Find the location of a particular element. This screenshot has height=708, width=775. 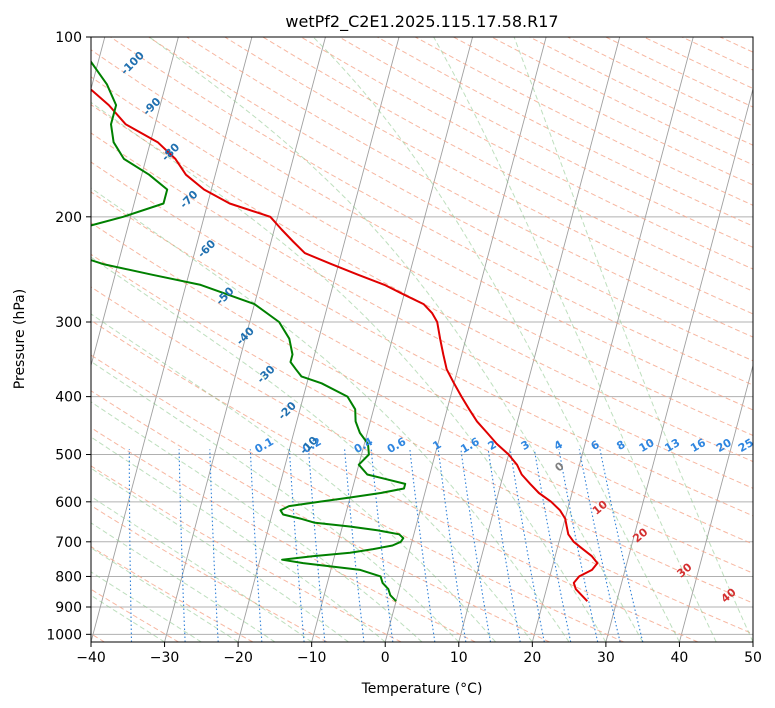

y-tick-label: 400 is located at coordinates (68, 398).